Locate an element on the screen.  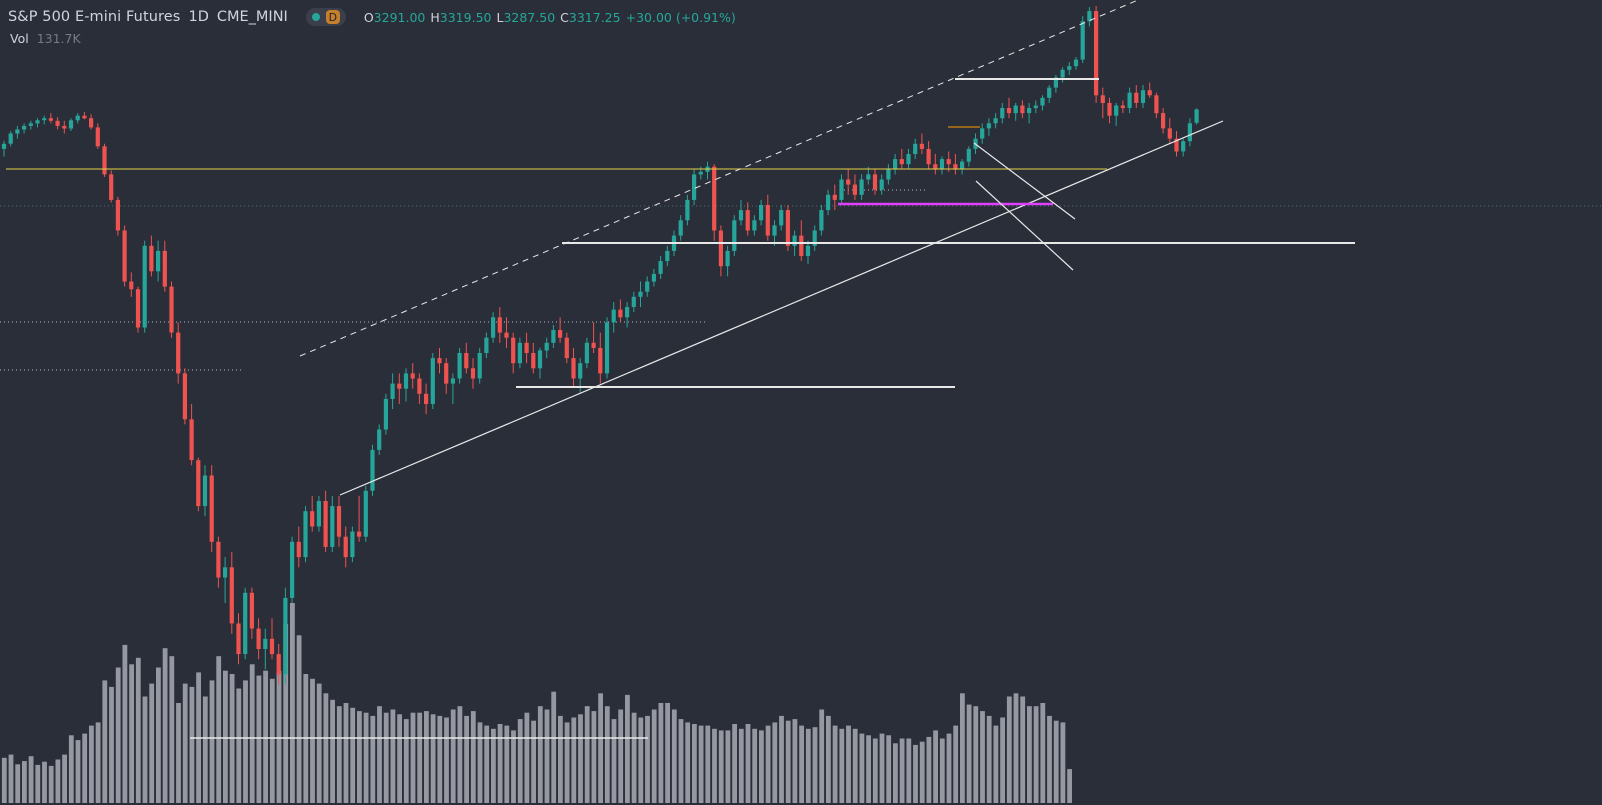
symbol-name: S&P 500 E-mini Futures is located at coordinates (94, 17).